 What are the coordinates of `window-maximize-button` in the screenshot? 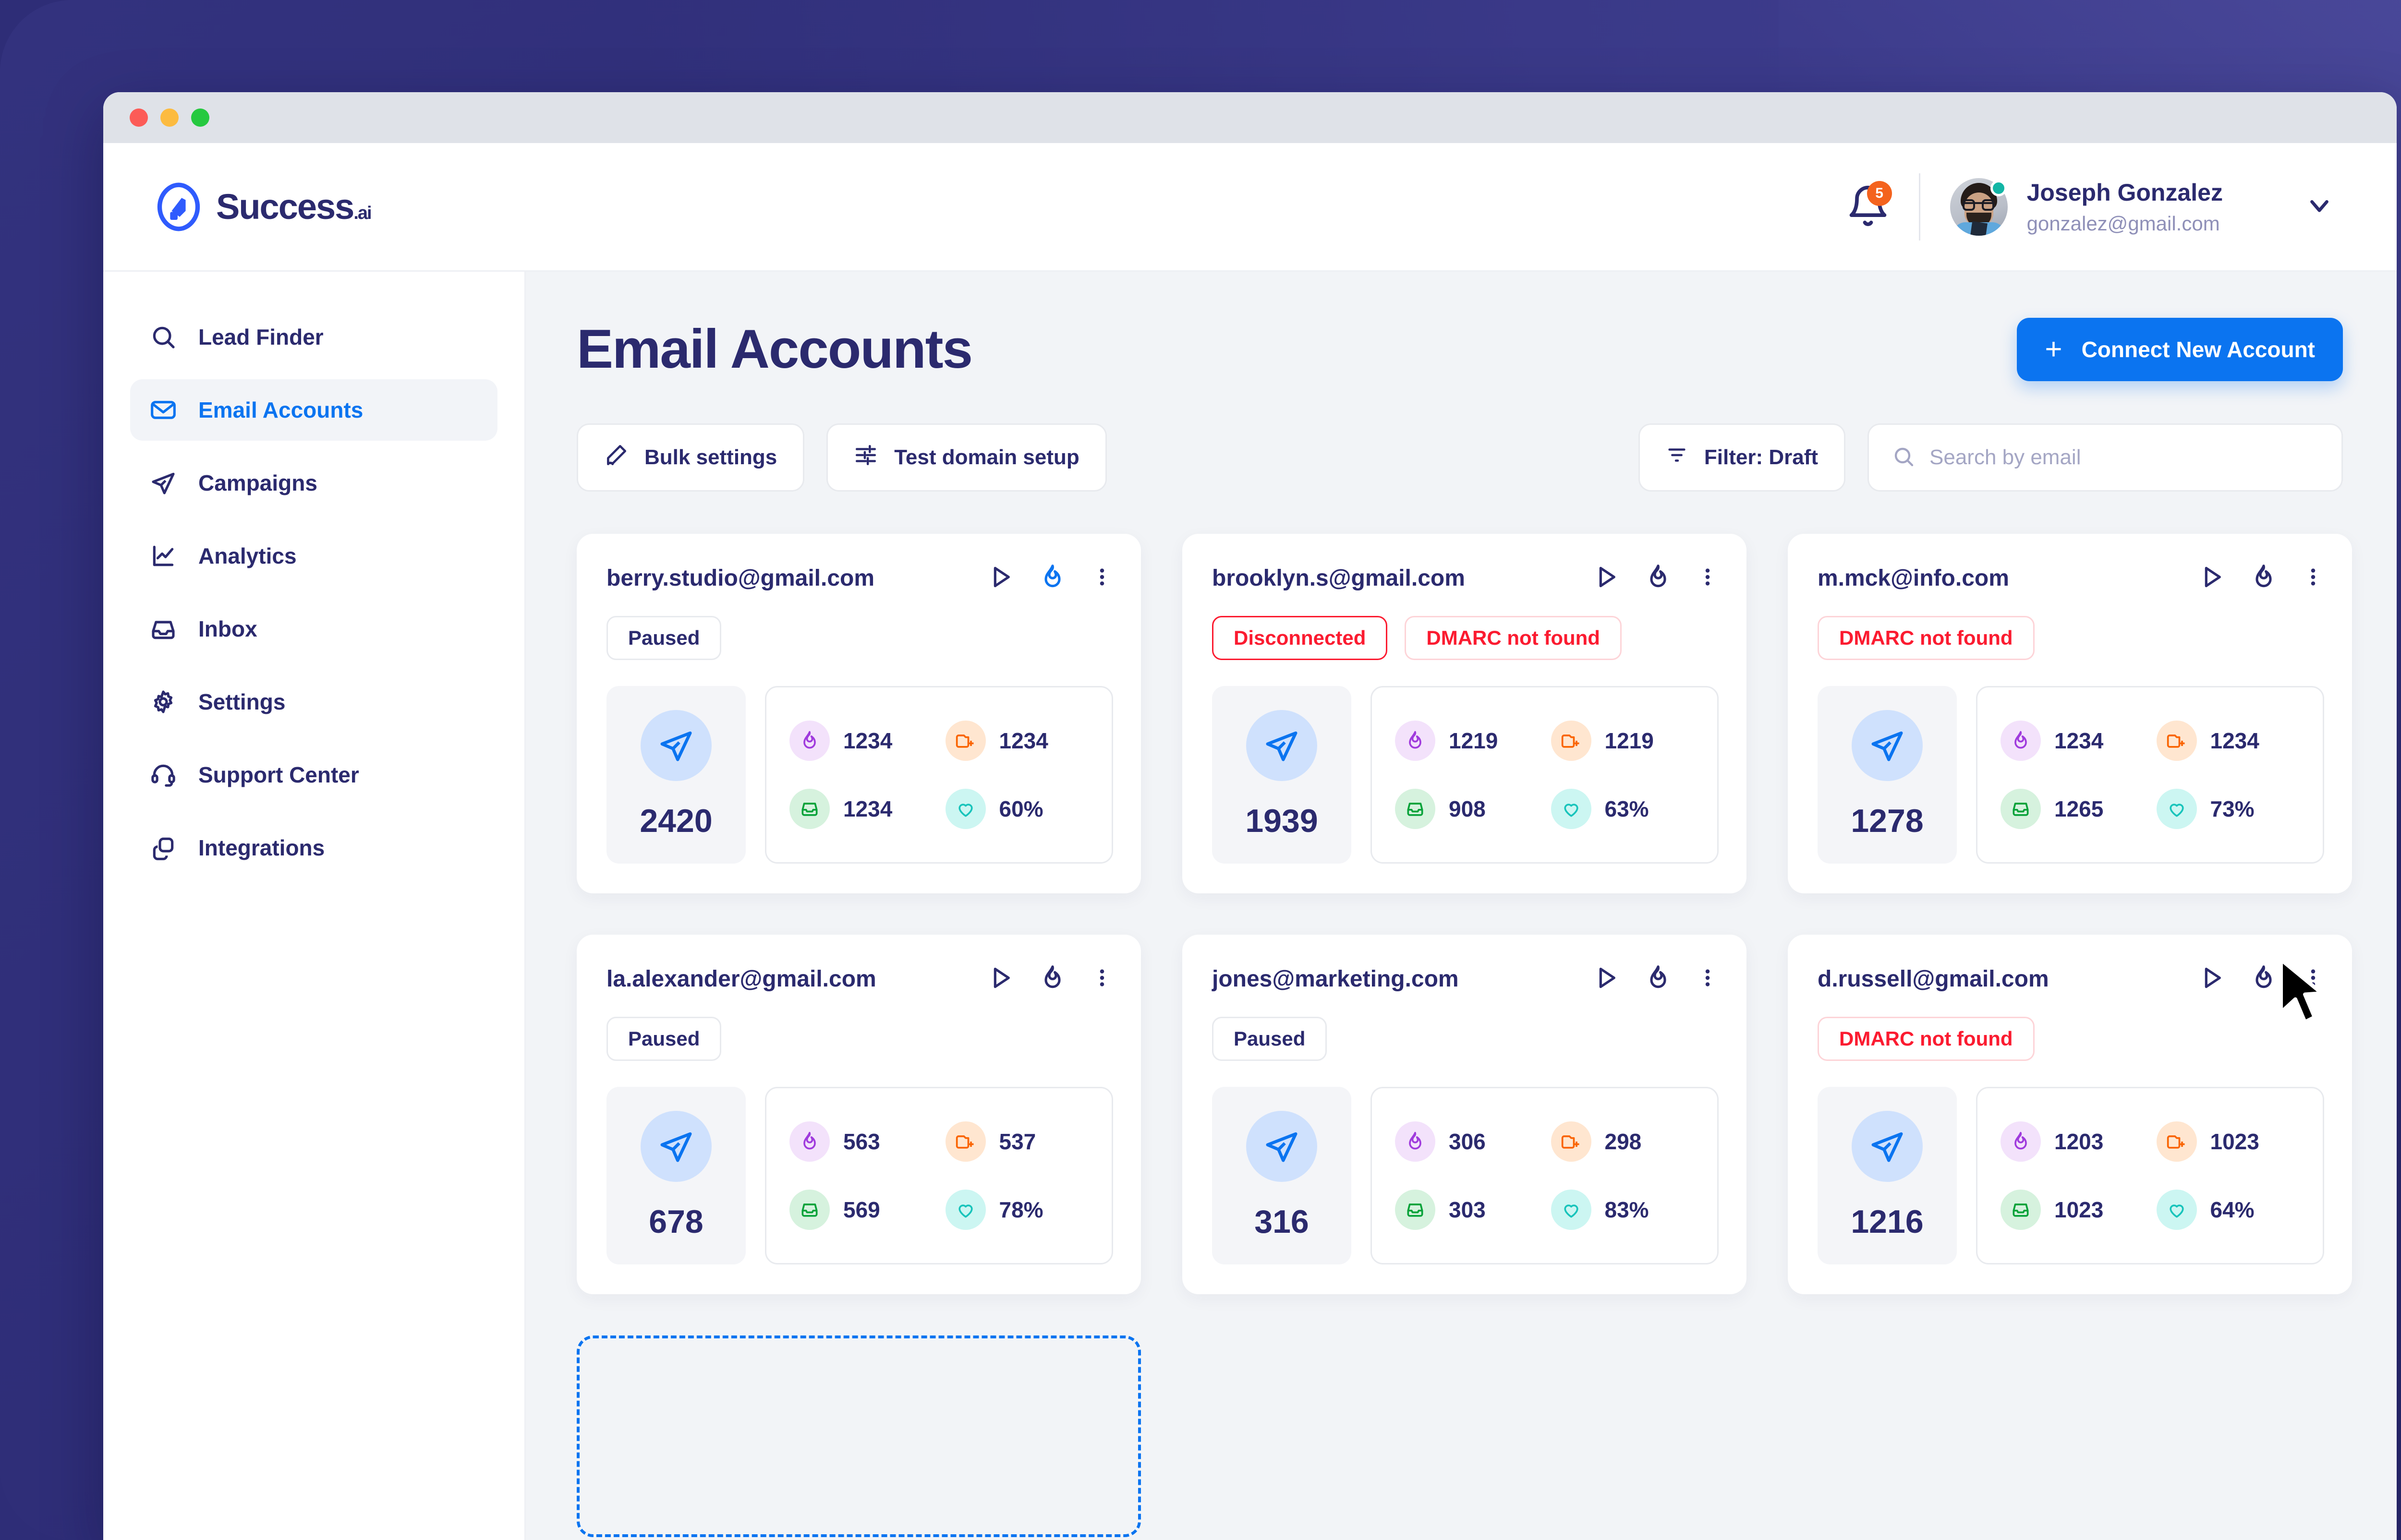 It's located at (200, 117).